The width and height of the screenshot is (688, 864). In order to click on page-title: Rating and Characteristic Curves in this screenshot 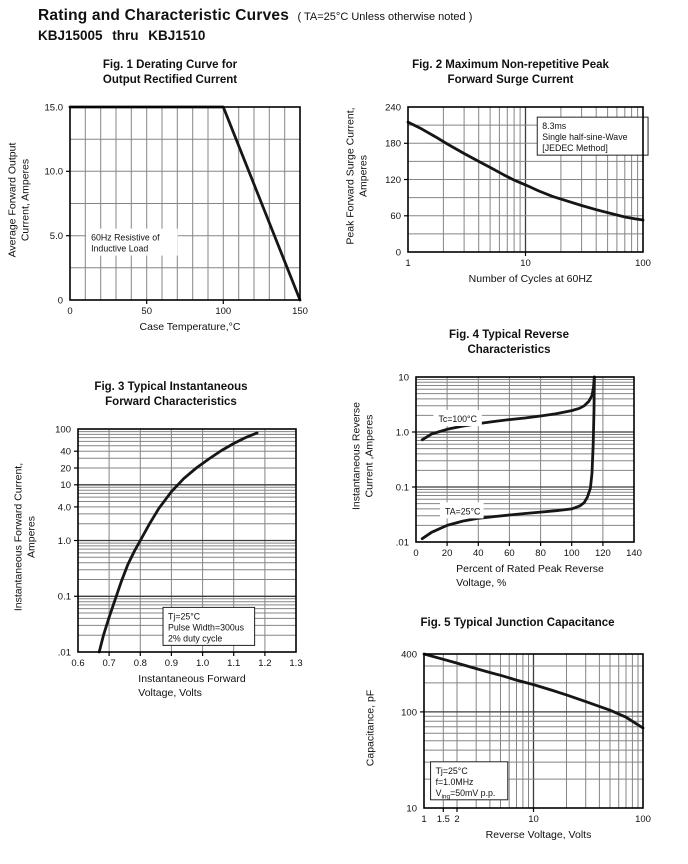, I will do `click(164, 15)`.